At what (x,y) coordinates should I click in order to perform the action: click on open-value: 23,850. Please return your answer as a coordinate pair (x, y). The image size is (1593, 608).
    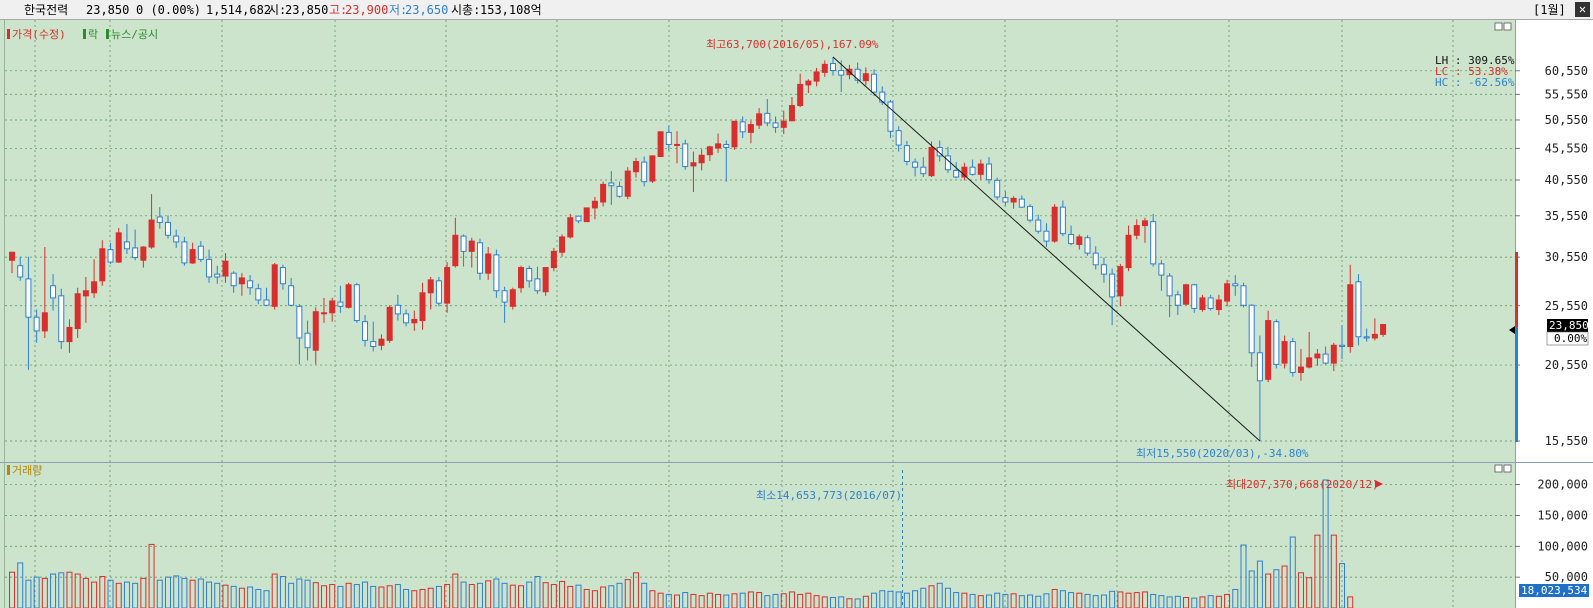
    Looking at the image, I should click on (307, 10).